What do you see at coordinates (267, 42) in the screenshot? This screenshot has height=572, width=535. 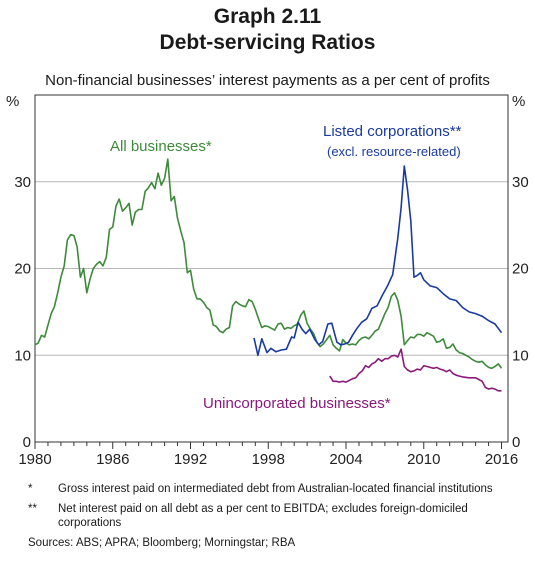 I see `chart-title: Debt-servicing Ratios` at bounding box center [267, 42].